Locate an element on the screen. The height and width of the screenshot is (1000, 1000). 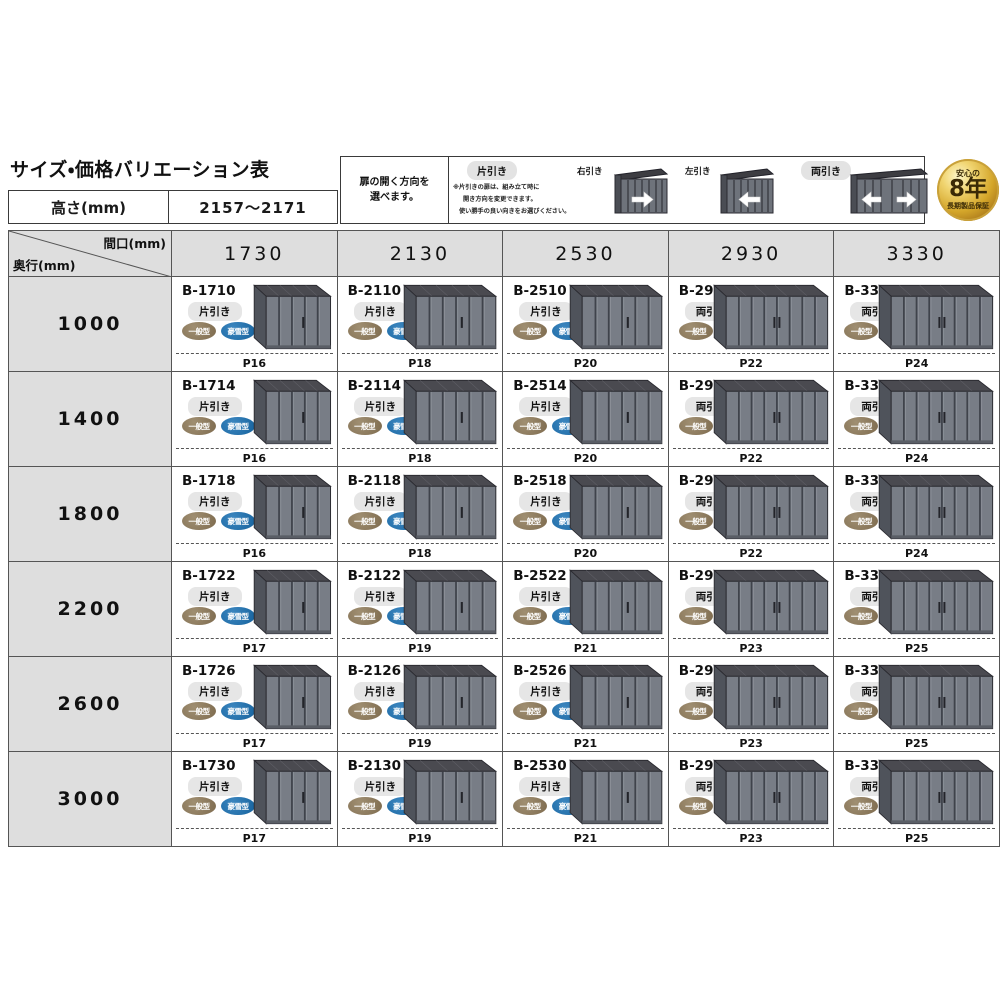
row-header-1400: 1400 is located at coordinates (90, 419).